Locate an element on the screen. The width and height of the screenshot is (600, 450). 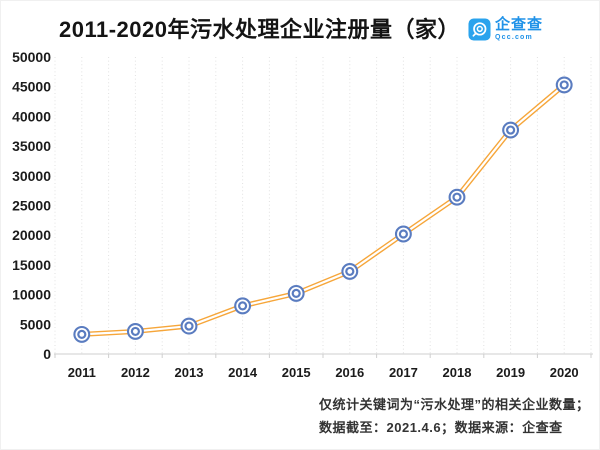
x-axis-label: 2015 is located at coordinates (296, 372).